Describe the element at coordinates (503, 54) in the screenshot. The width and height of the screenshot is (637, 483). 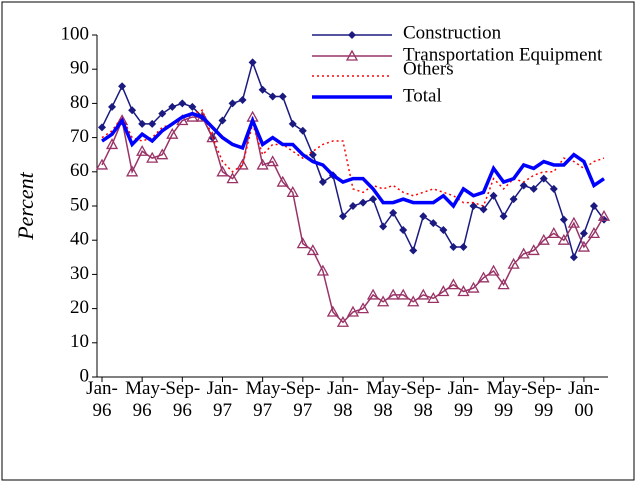
I see `legend-label: Transportation Equipment` at that location.